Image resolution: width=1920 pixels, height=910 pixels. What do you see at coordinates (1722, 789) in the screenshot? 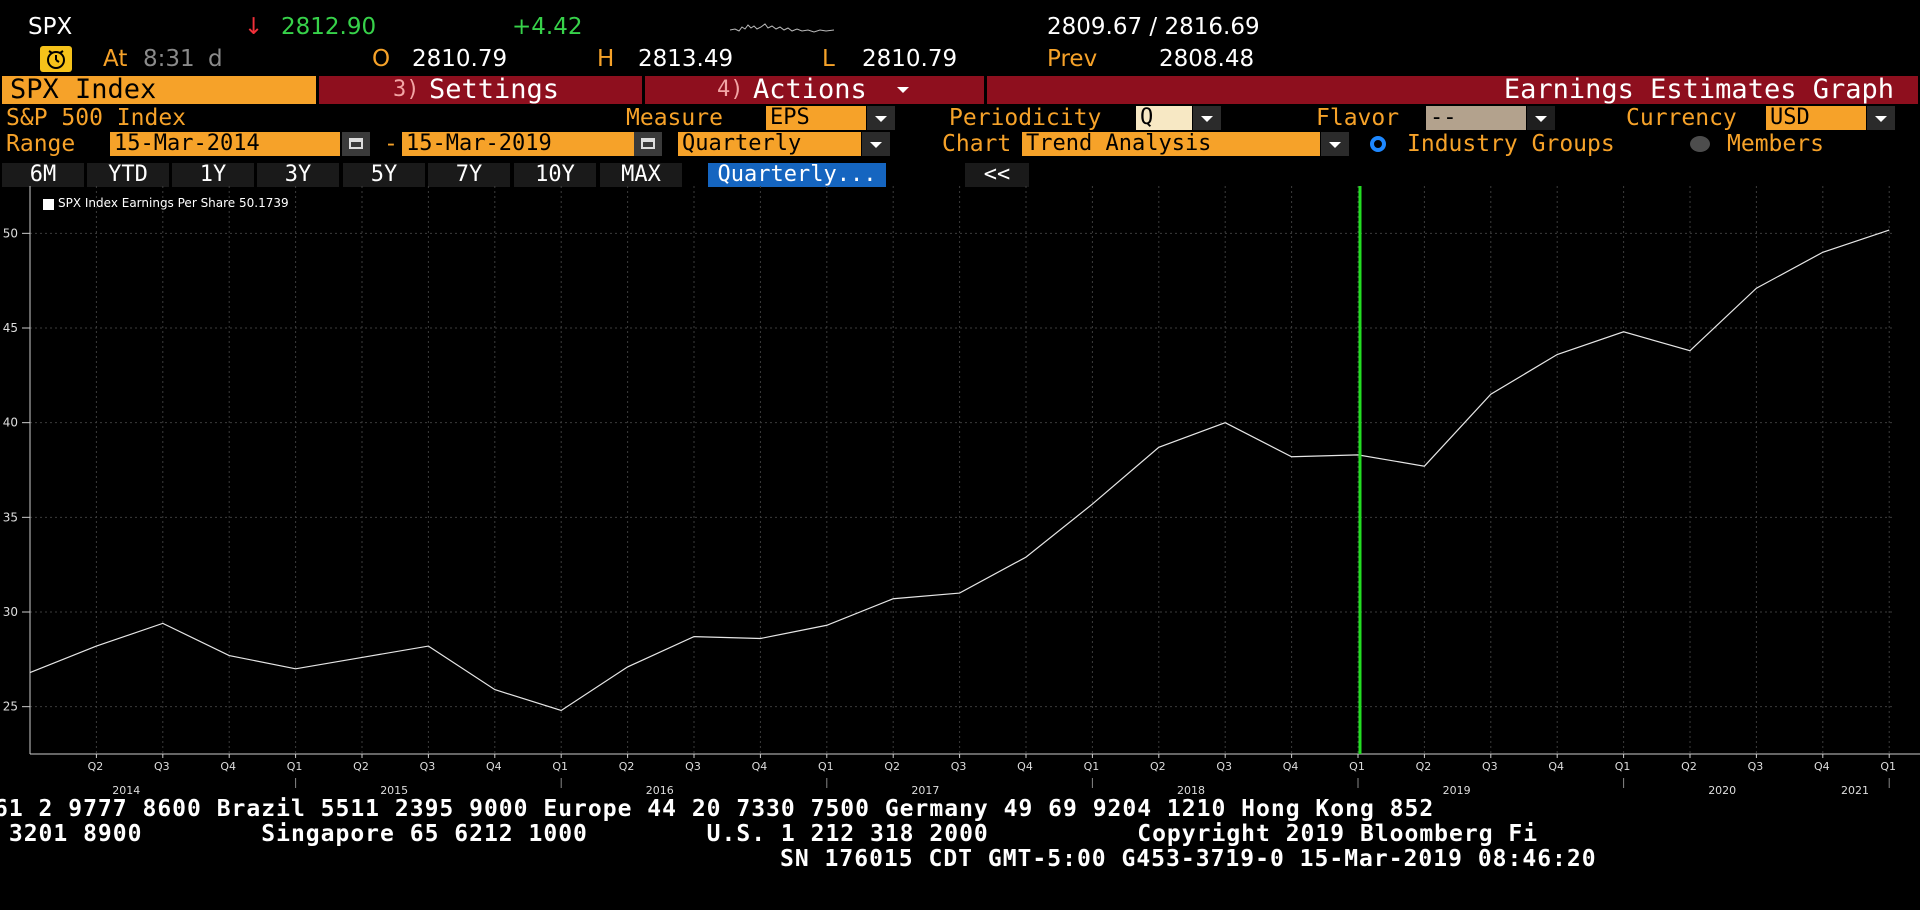
I see `x-year-label: 2020` at bounding box center [1722, 789].